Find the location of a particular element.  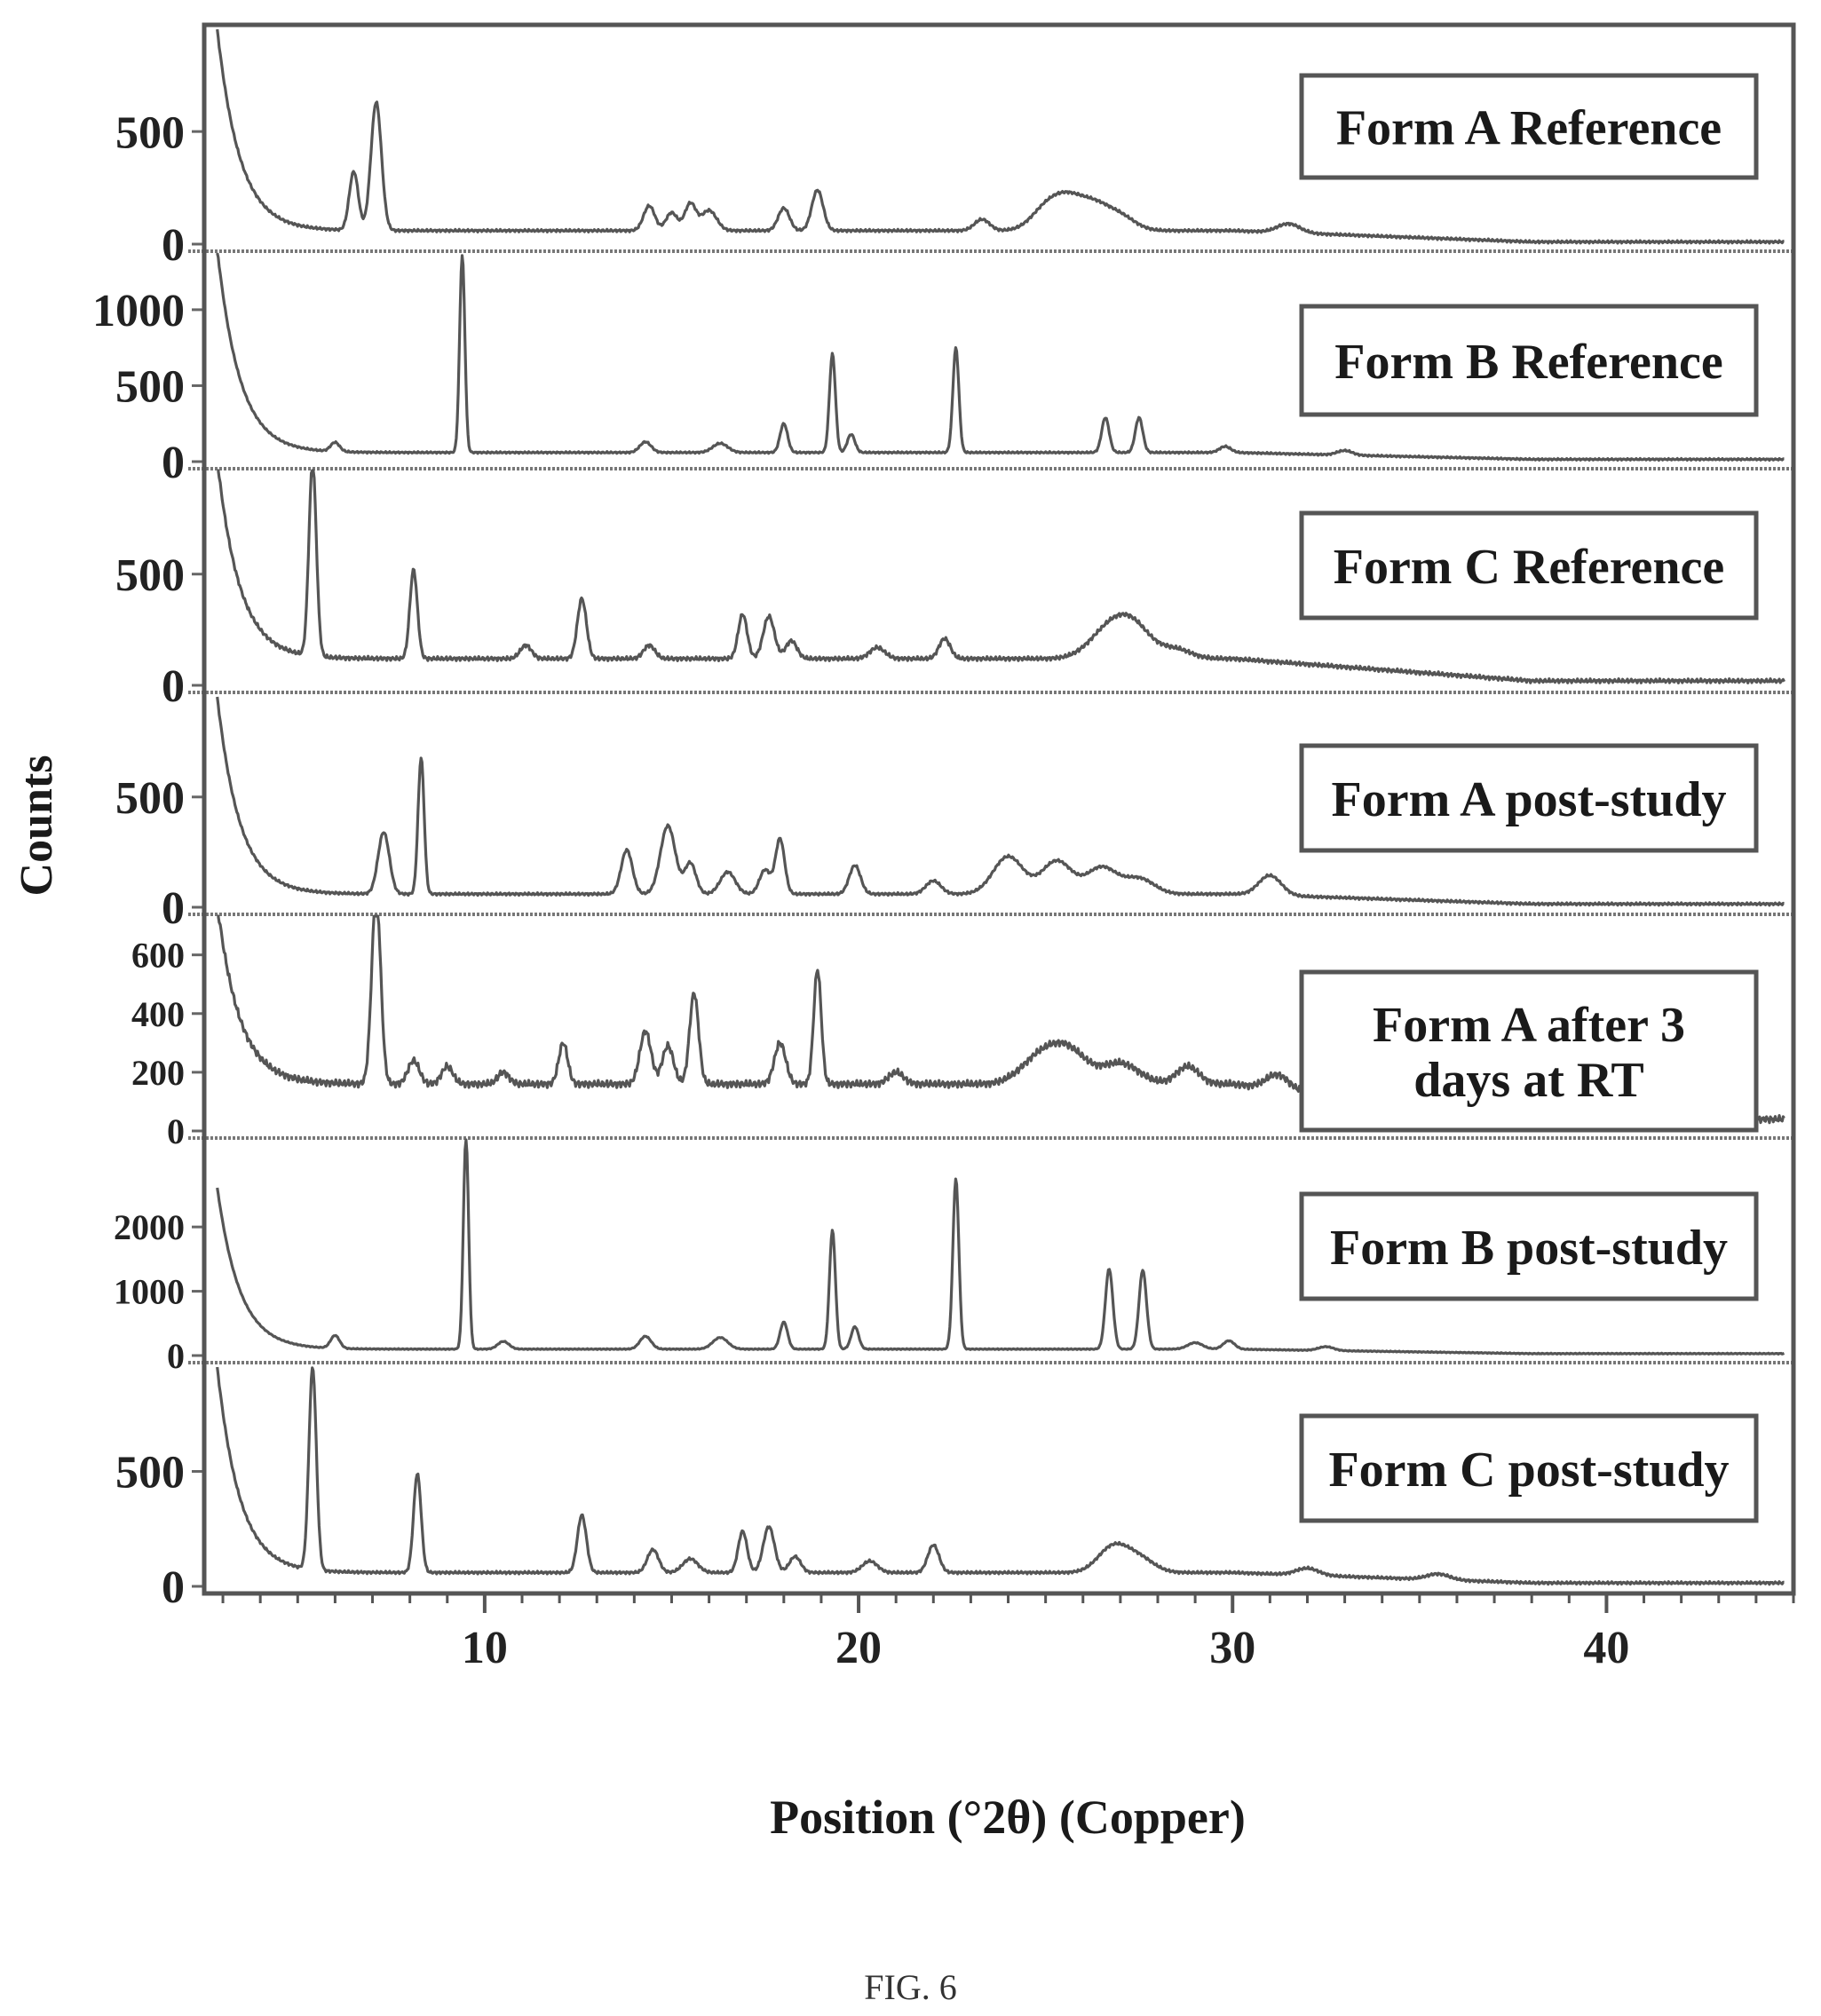

y-tick-label: 600 is located at coordinates (158, 956).